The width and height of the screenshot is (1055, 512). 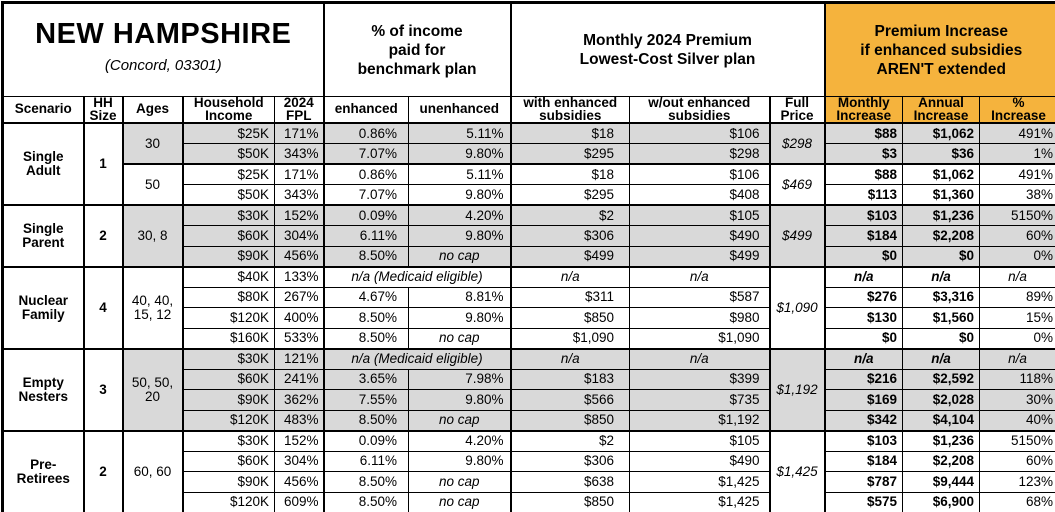 I want to click on household-income: $40K, so click(x=228, y=276).